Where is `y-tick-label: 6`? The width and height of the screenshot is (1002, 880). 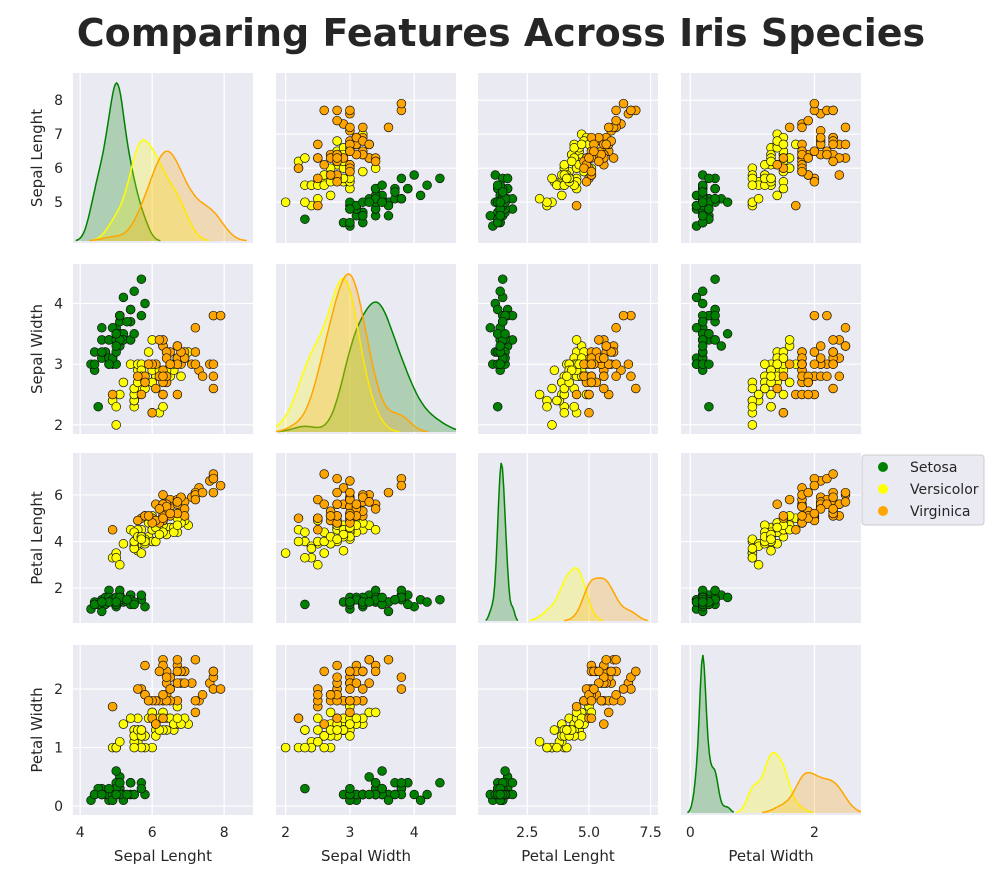 y-tick-label: 6 is located at coordinates (58, 496).